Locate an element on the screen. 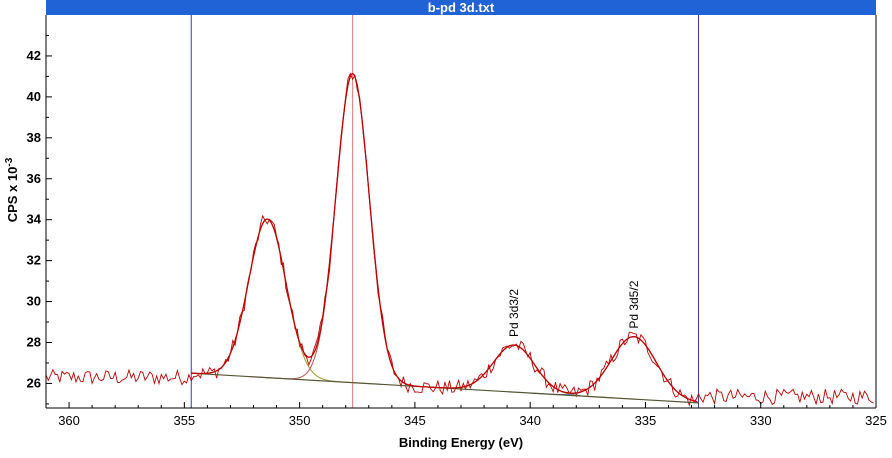  x-tick-label-350: 350 is located at coordinates (300, 420).